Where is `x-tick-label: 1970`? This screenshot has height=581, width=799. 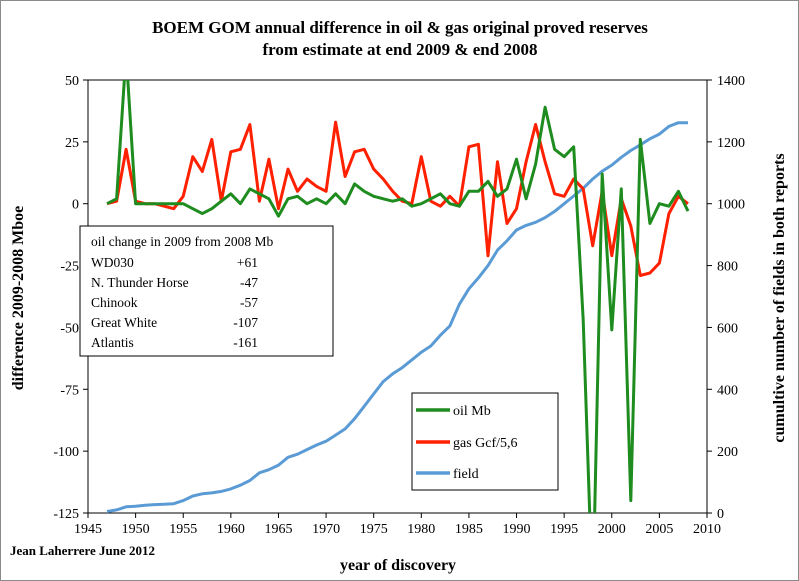
x-tick-label: 1970 is located at coordinates (326, 529).